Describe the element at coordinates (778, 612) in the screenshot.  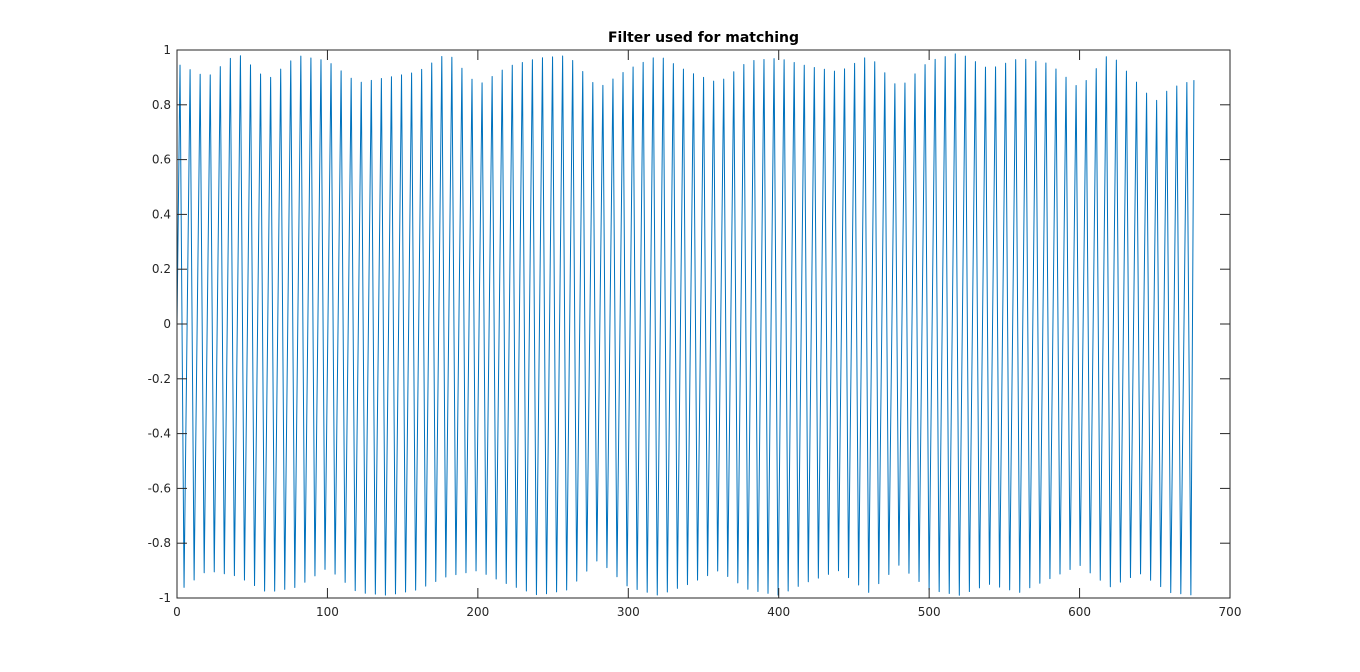
I see `x-tick-label: 400` at that location.